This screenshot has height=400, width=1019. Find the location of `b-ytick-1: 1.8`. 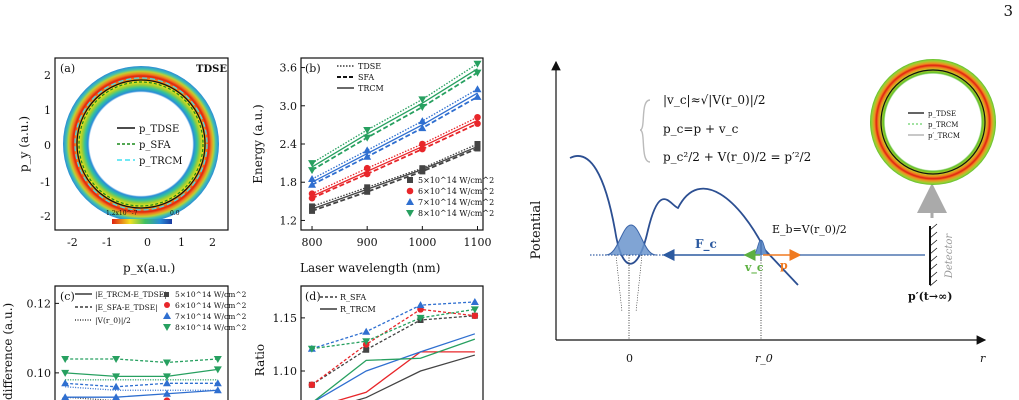

b-ytick-1: 1.8 is located at coordinates (289, 182).